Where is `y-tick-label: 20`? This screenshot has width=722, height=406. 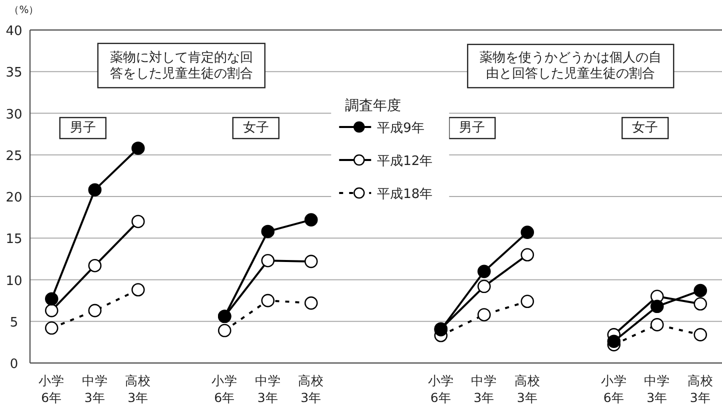 y-tick-label: 20 is located at coordinates (14, 198).